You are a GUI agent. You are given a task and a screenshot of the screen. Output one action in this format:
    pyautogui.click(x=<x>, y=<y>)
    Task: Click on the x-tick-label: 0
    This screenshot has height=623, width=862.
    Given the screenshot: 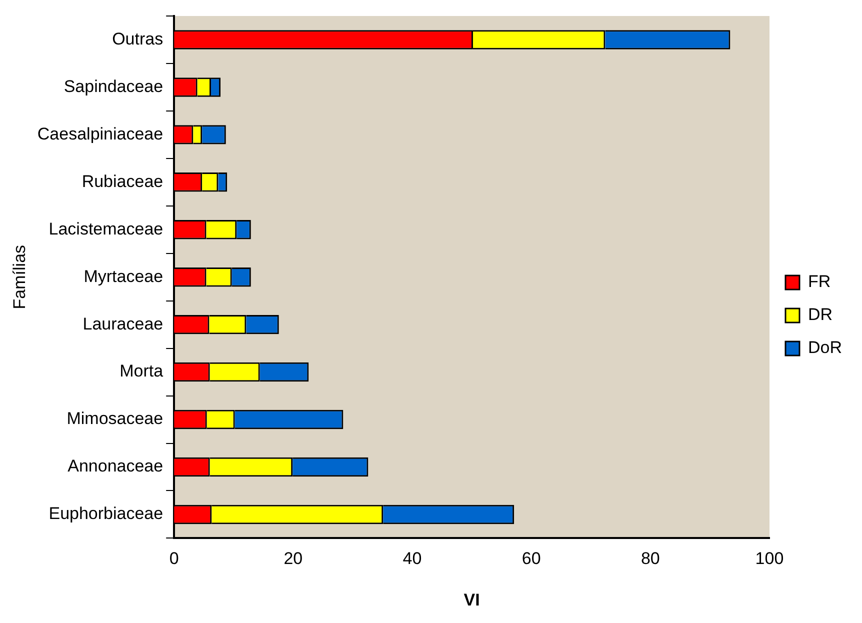 What is the action you would take?
    pyautogui.click(x=174, y=558)
    